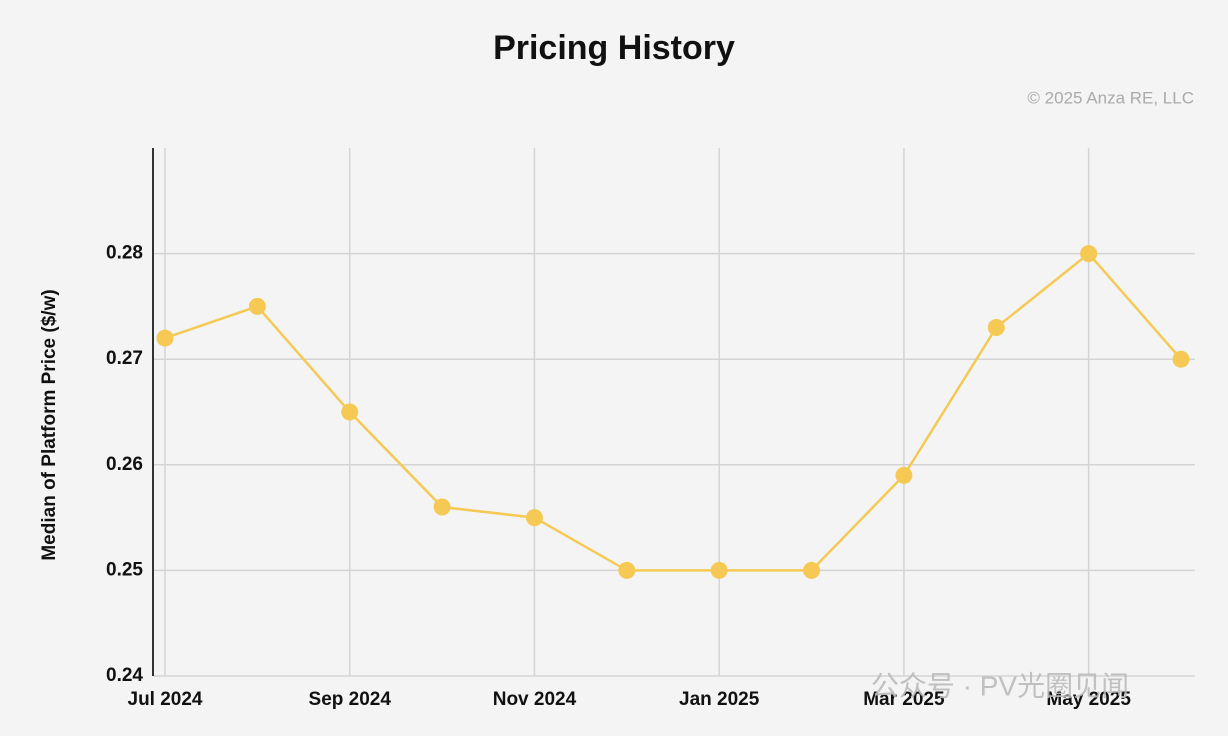  What do you see at coordinates (1110, 97) in the screenshot?
I see `copyright: © 2025 Anza RE, LLC` at bounding box center [1110, 97].